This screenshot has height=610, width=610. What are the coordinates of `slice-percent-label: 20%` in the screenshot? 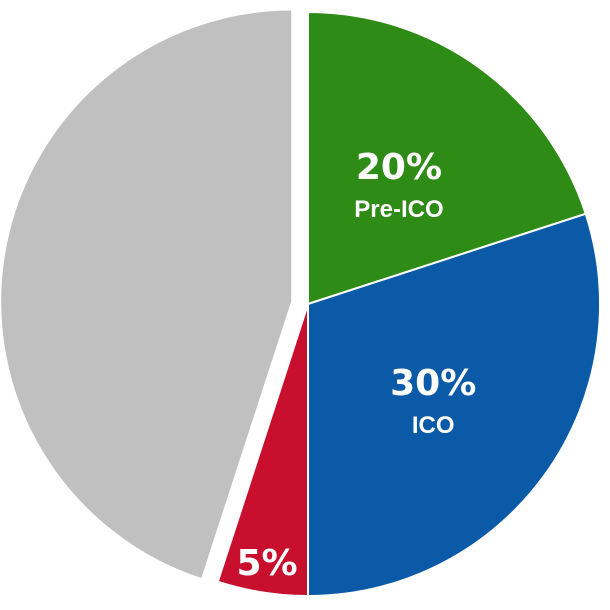 It's located at (399, 167).